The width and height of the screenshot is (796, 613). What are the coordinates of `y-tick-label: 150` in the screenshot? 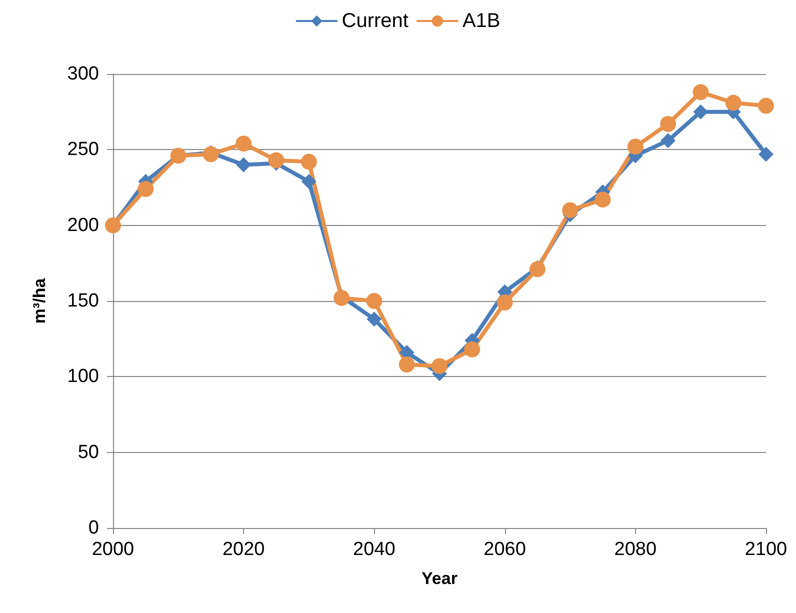 It's located at (83, 301).